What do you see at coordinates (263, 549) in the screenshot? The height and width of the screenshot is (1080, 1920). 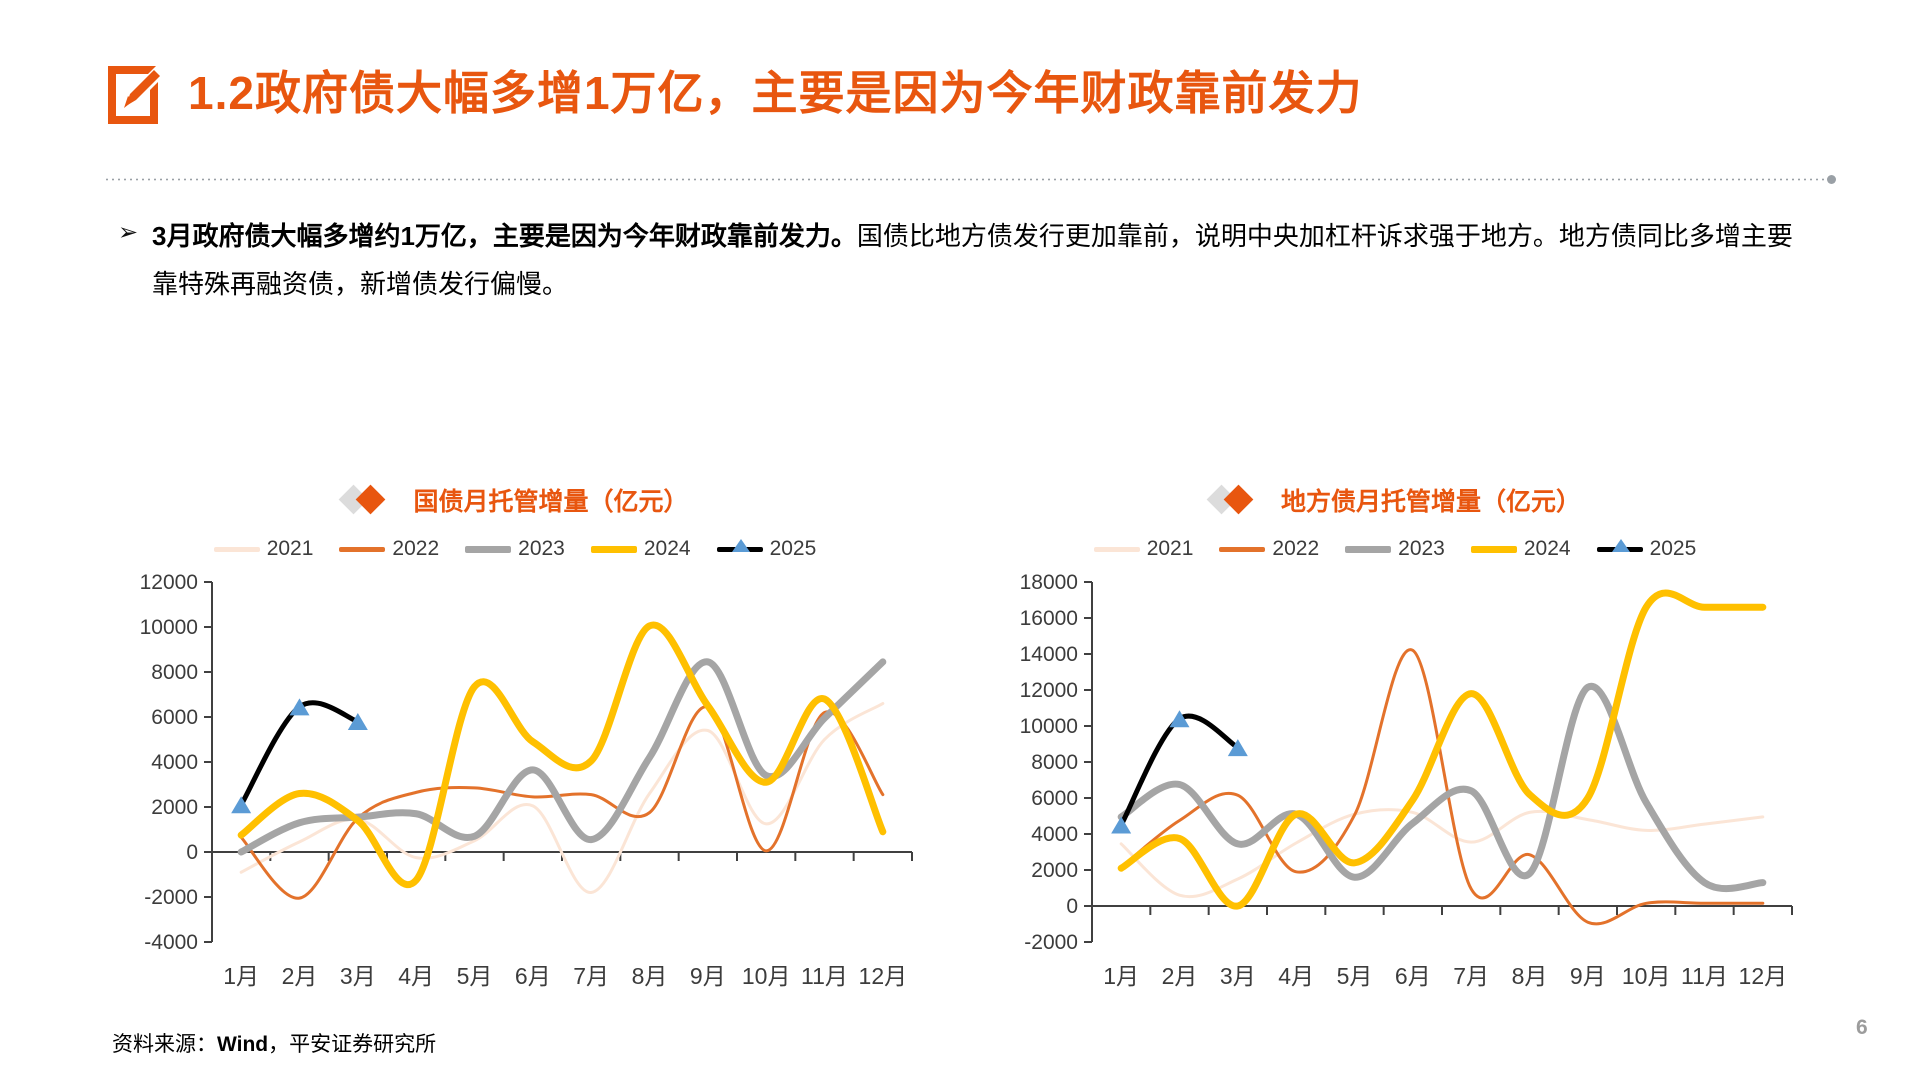 I see `legend-item-2021: 2021` at bounding box center [263, 549].